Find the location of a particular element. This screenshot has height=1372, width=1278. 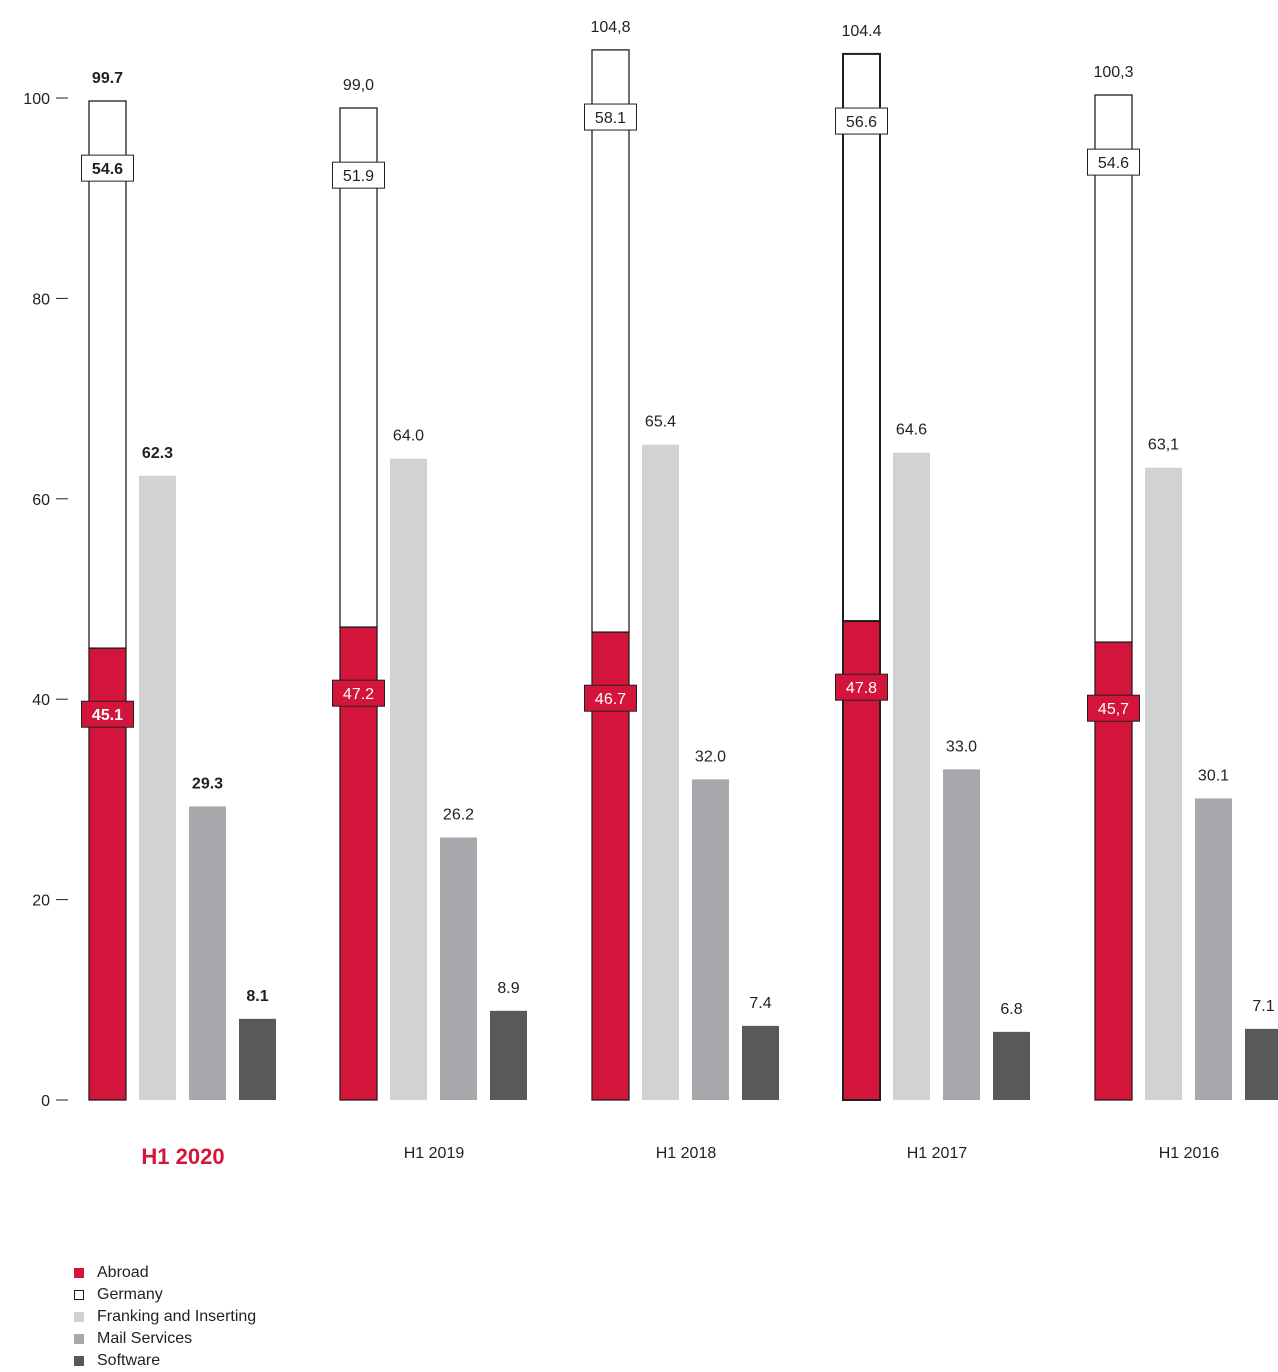

value-label-franking-and-inserting: 62.3 is located at coordinates (157, 453).